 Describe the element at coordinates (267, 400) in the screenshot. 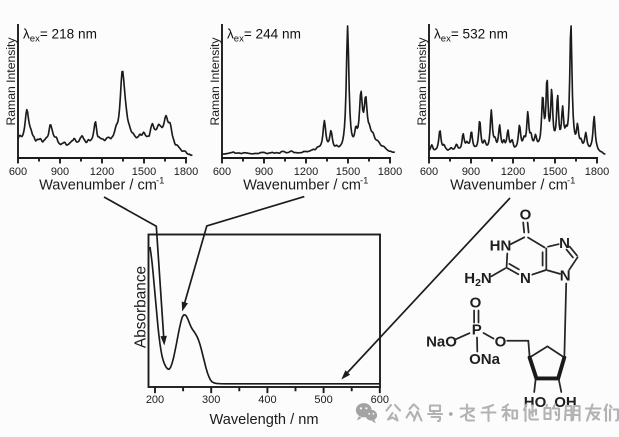

I see `svg-text: 400` at that location.